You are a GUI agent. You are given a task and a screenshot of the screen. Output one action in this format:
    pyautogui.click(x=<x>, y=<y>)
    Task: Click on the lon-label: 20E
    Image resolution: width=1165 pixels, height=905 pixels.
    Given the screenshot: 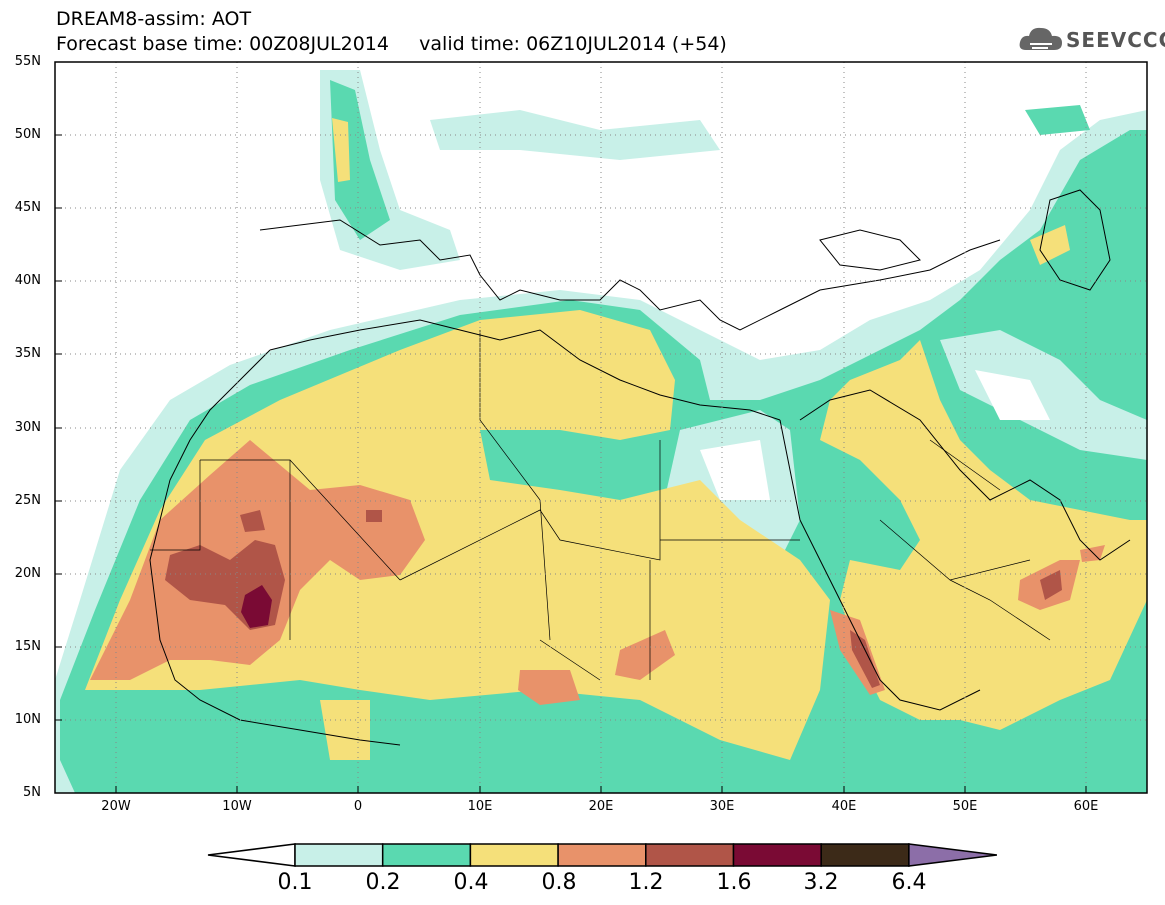 What is the action you would take?
    pyautogui.click(x=601, y=806)
    